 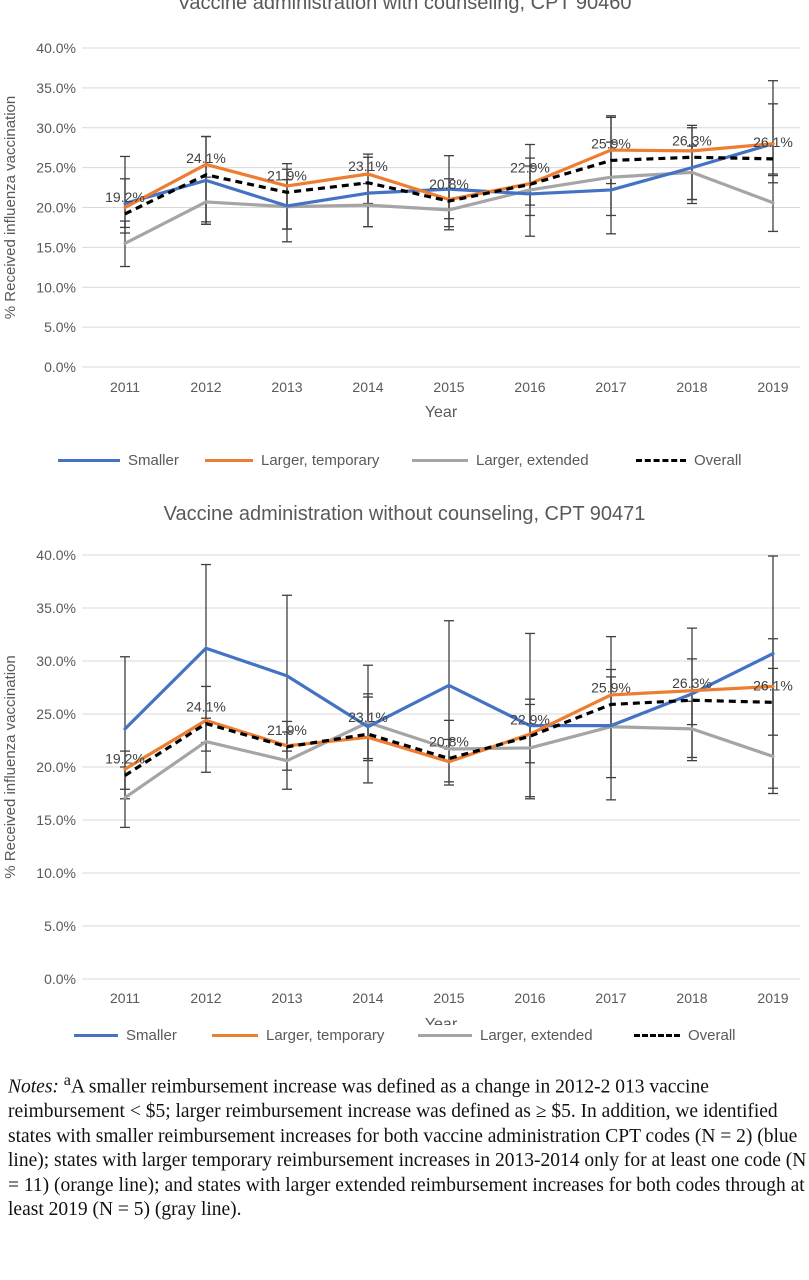 I want to click on series-line-larger-extended, so click(x=449, y=760).